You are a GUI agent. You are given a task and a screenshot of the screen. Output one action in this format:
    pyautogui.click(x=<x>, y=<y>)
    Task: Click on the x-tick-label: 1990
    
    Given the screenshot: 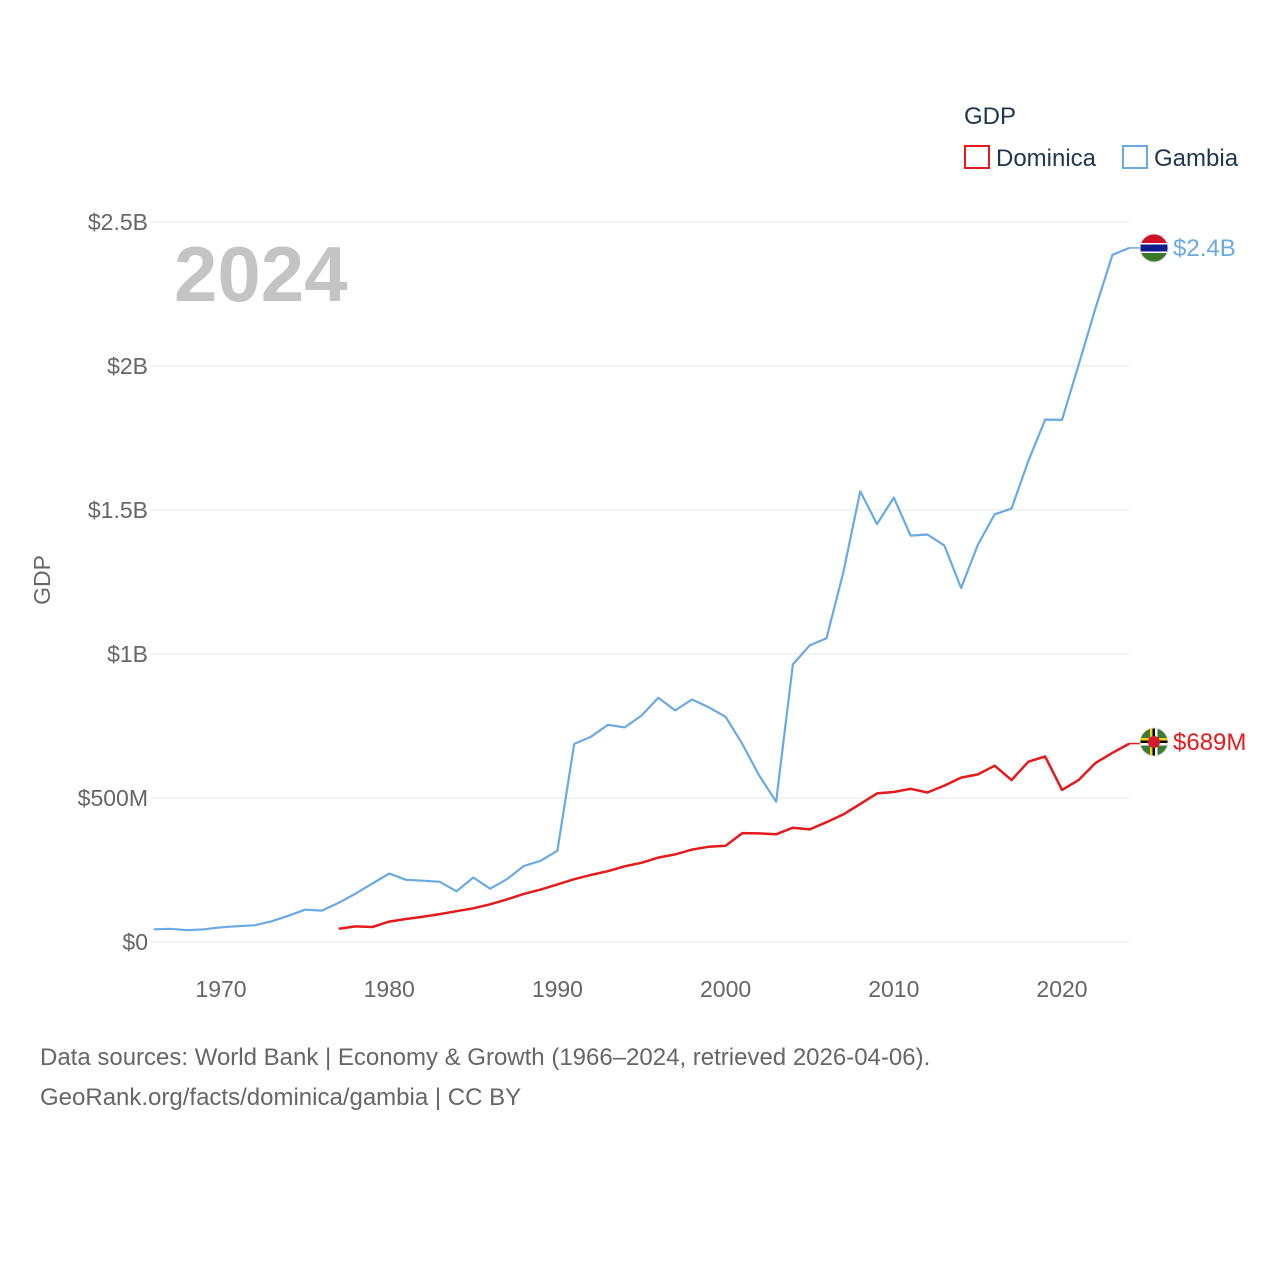 What is the action you would take?
    pyautogui.click(x=557, y=989)
    